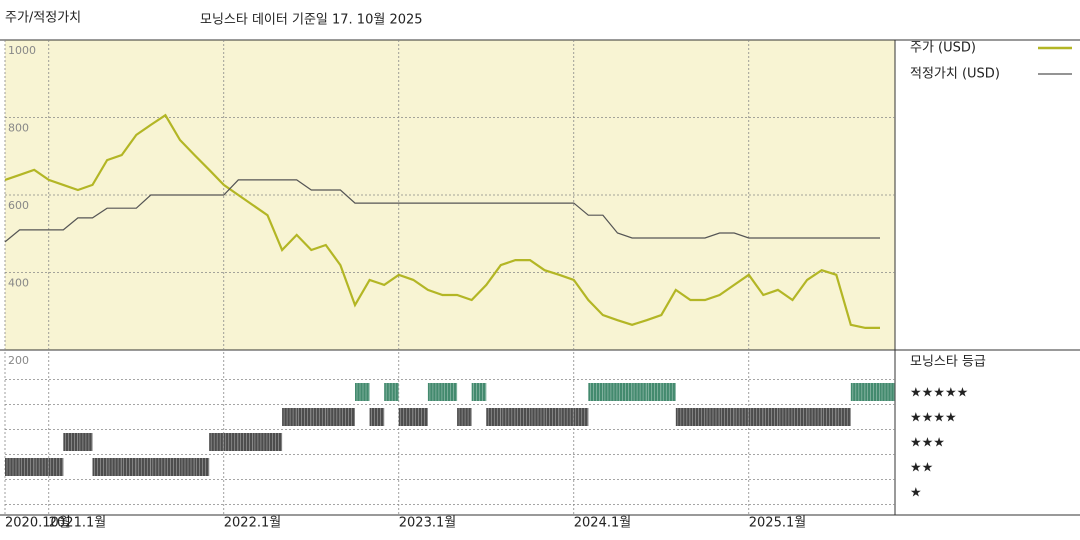 The height and width of the screenshot is (540, 1080). Describe the element at coordinates (916, 493) in the screenshot. I see `rating-label: ★` at that location.